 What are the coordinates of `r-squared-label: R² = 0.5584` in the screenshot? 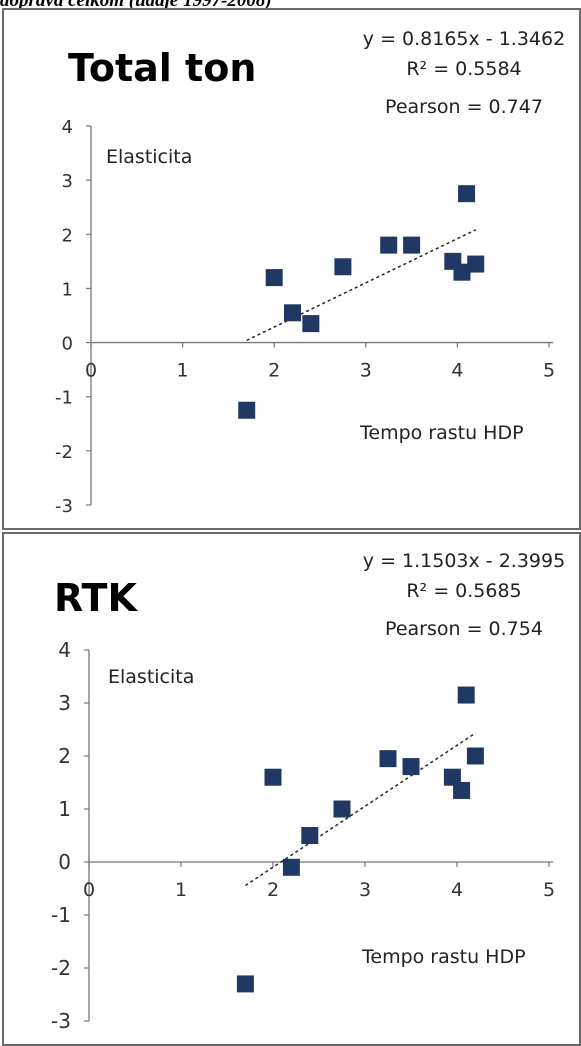 It's located at (464, 69).